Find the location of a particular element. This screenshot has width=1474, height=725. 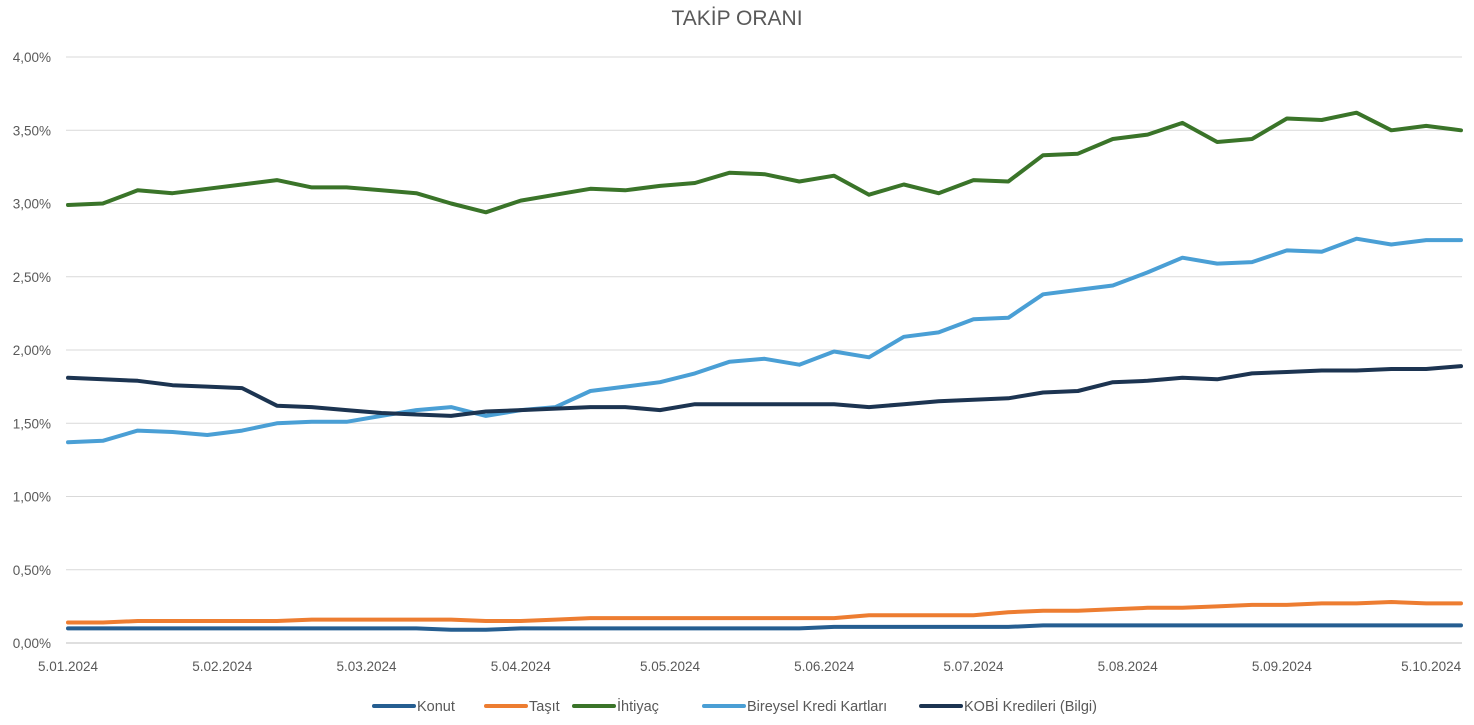

y-tick-label: 2,00% is located at coordinates (32, 350).